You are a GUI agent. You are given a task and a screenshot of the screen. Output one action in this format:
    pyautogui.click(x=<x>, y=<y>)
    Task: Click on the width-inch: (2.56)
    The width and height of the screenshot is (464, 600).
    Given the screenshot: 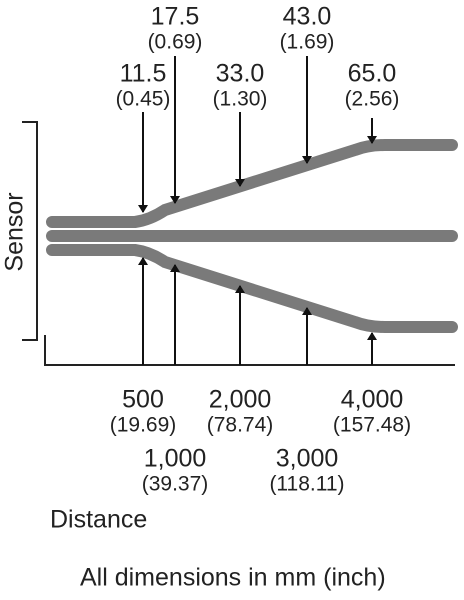 What is the action you would take?
    pyautogui.click(x=372, y=99)
    